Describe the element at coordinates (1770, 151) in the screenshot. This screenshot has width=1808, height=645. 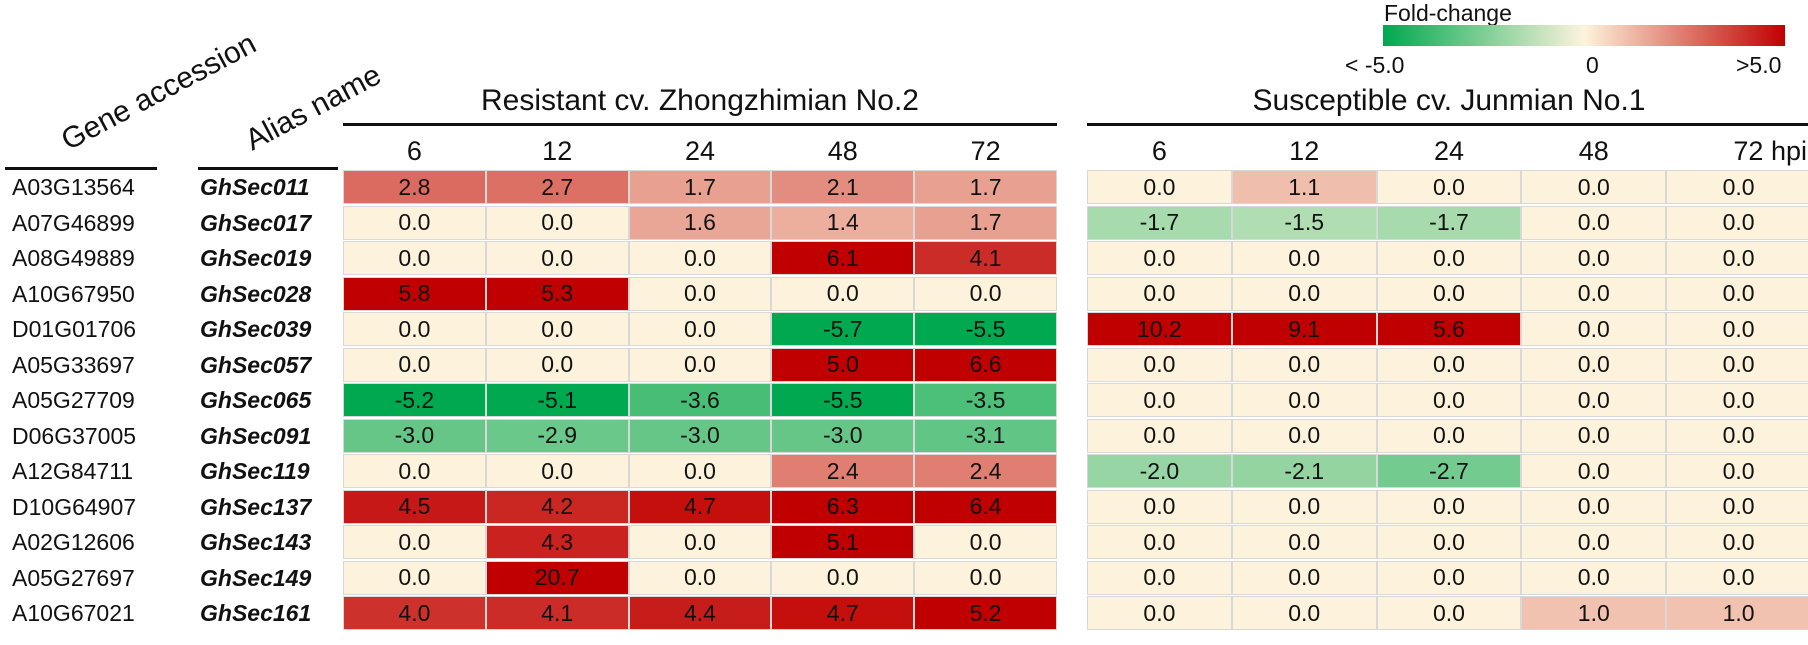
I see `timepoint-label: 72 hpi` at that location.